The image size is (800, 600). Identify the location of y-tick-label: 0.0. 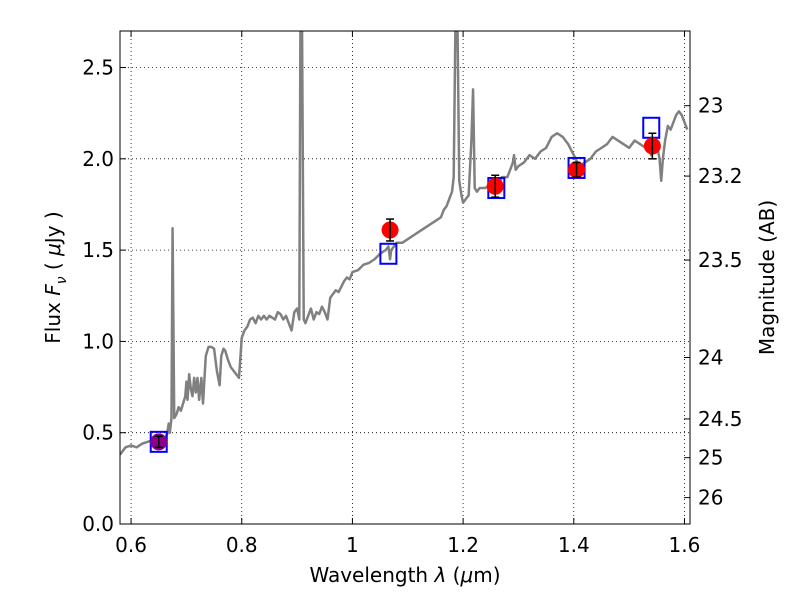
(98, 524).